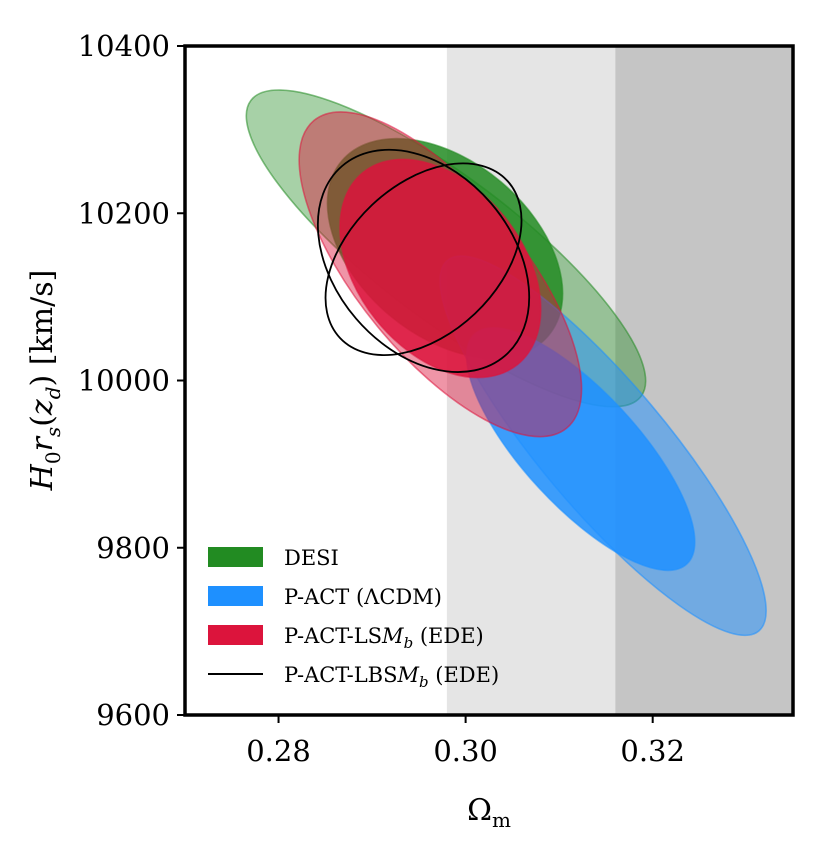  What do you see at coordinates (340, 675) in the screenshot?
I see `legend-label-text: P-ACT-LBS` at bounding box center [340, 675].